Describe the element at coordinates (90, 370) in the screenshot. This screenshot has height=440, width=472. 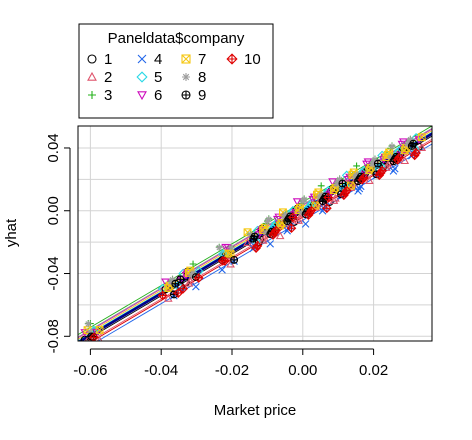
I see `x-tick-label: -0.06` at that location.